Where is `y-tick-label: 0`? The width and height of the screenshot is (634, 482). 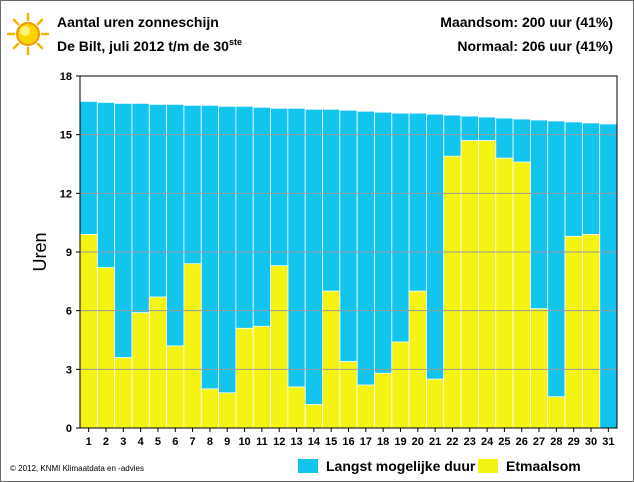
y-tick-label: 0 is located at coordinates (69, 429).